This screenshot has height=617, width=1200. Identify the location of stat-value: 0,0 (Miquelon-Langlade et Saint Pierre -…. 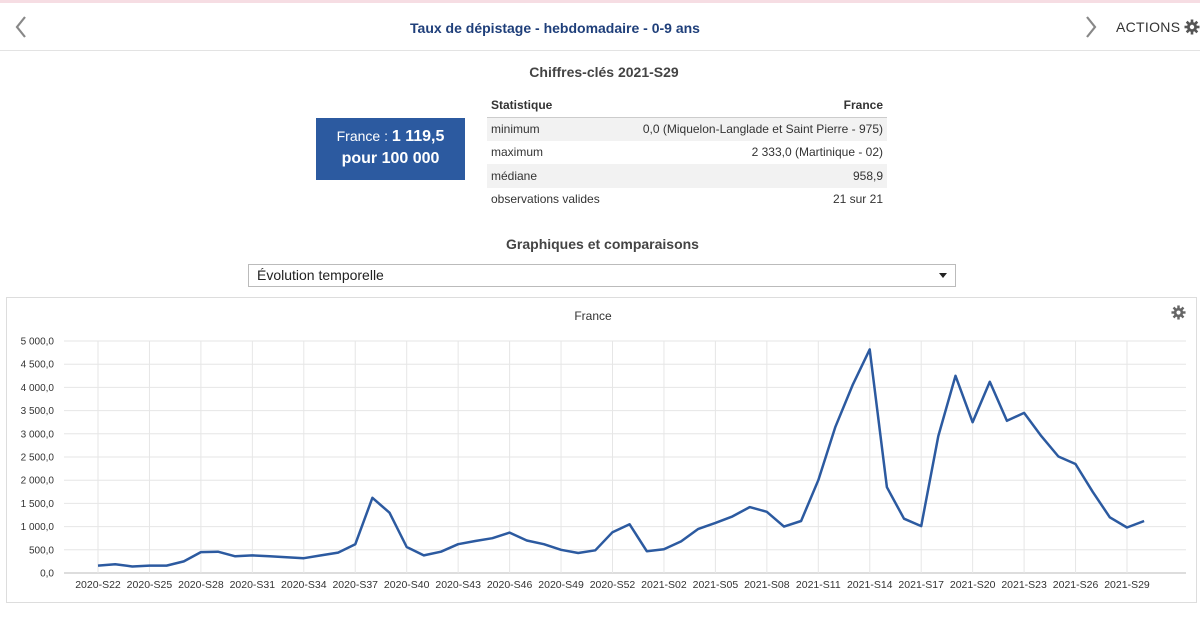
(750, 129).